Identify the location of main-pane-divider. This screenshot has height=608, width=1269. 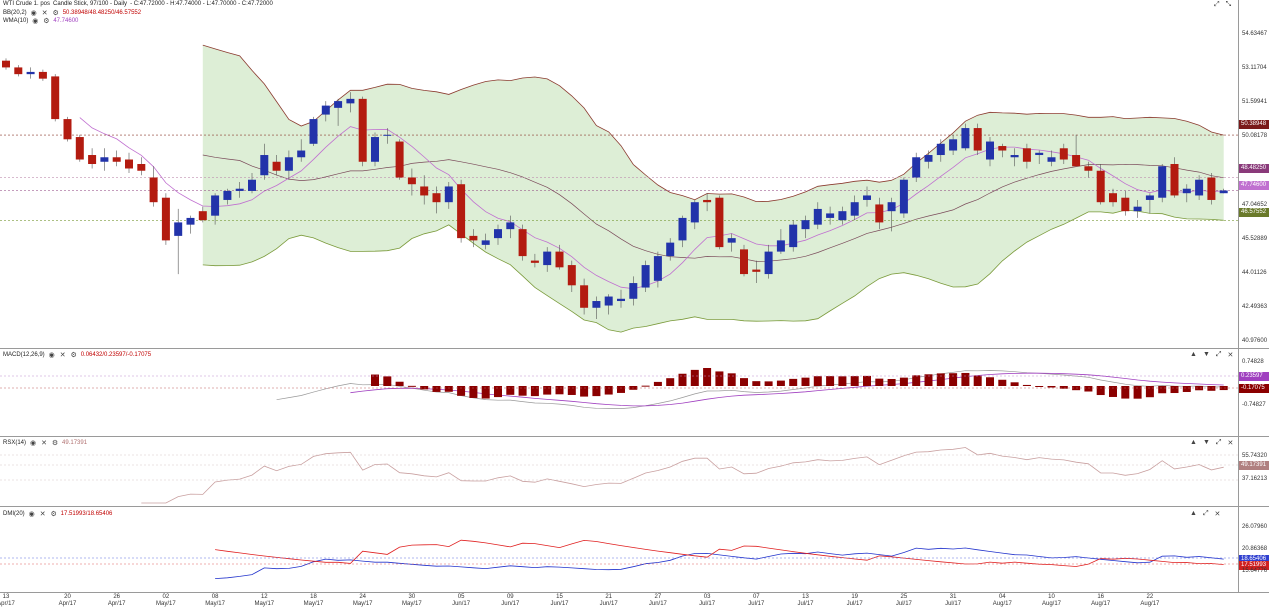
(634, 348).